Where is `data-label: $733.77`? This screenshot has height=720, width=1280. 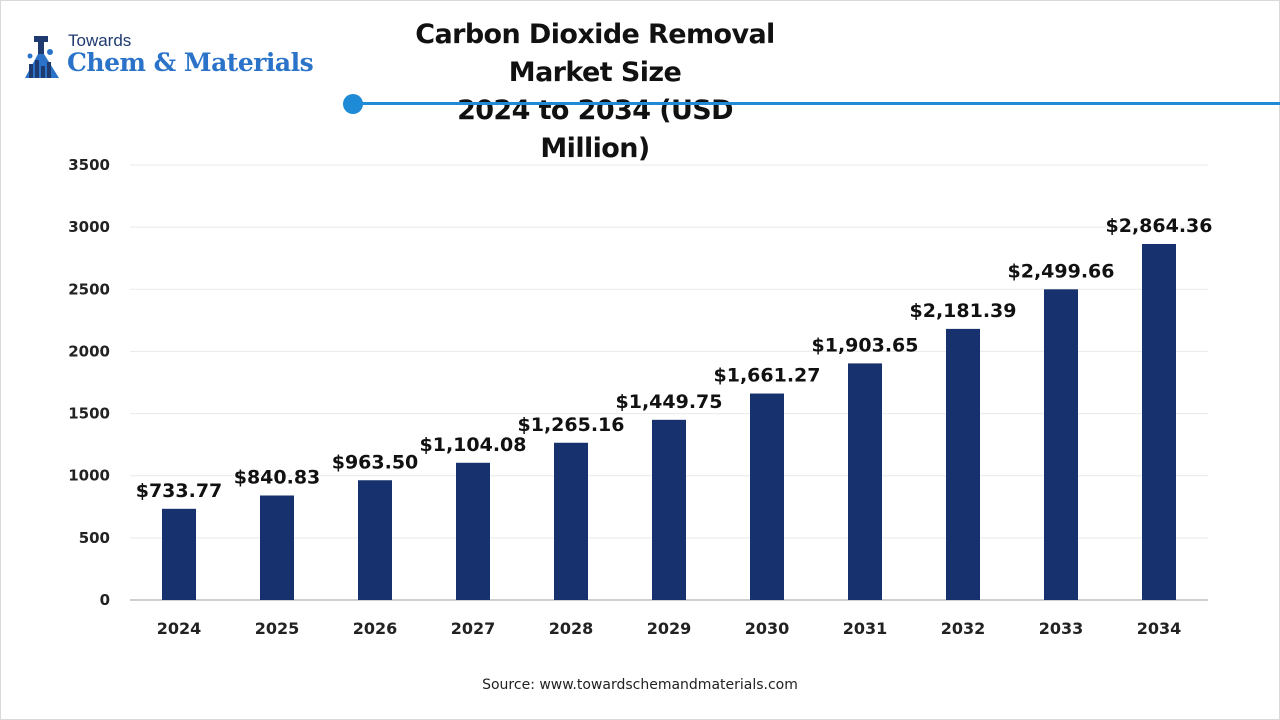 data-label: $733.77 is located at coordinates (179, 491).